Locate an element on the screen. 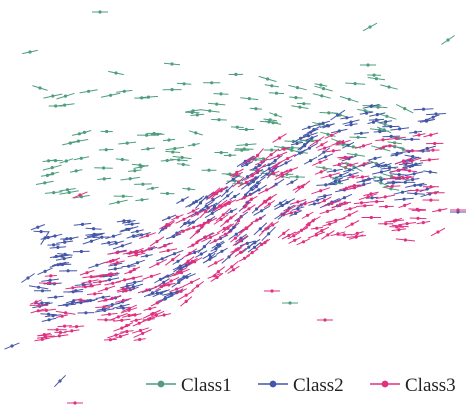 Image resolution: width=471 pixels, height=407 pixels. legend-entry-class3: Class3 is located at coordinates (413, 385).